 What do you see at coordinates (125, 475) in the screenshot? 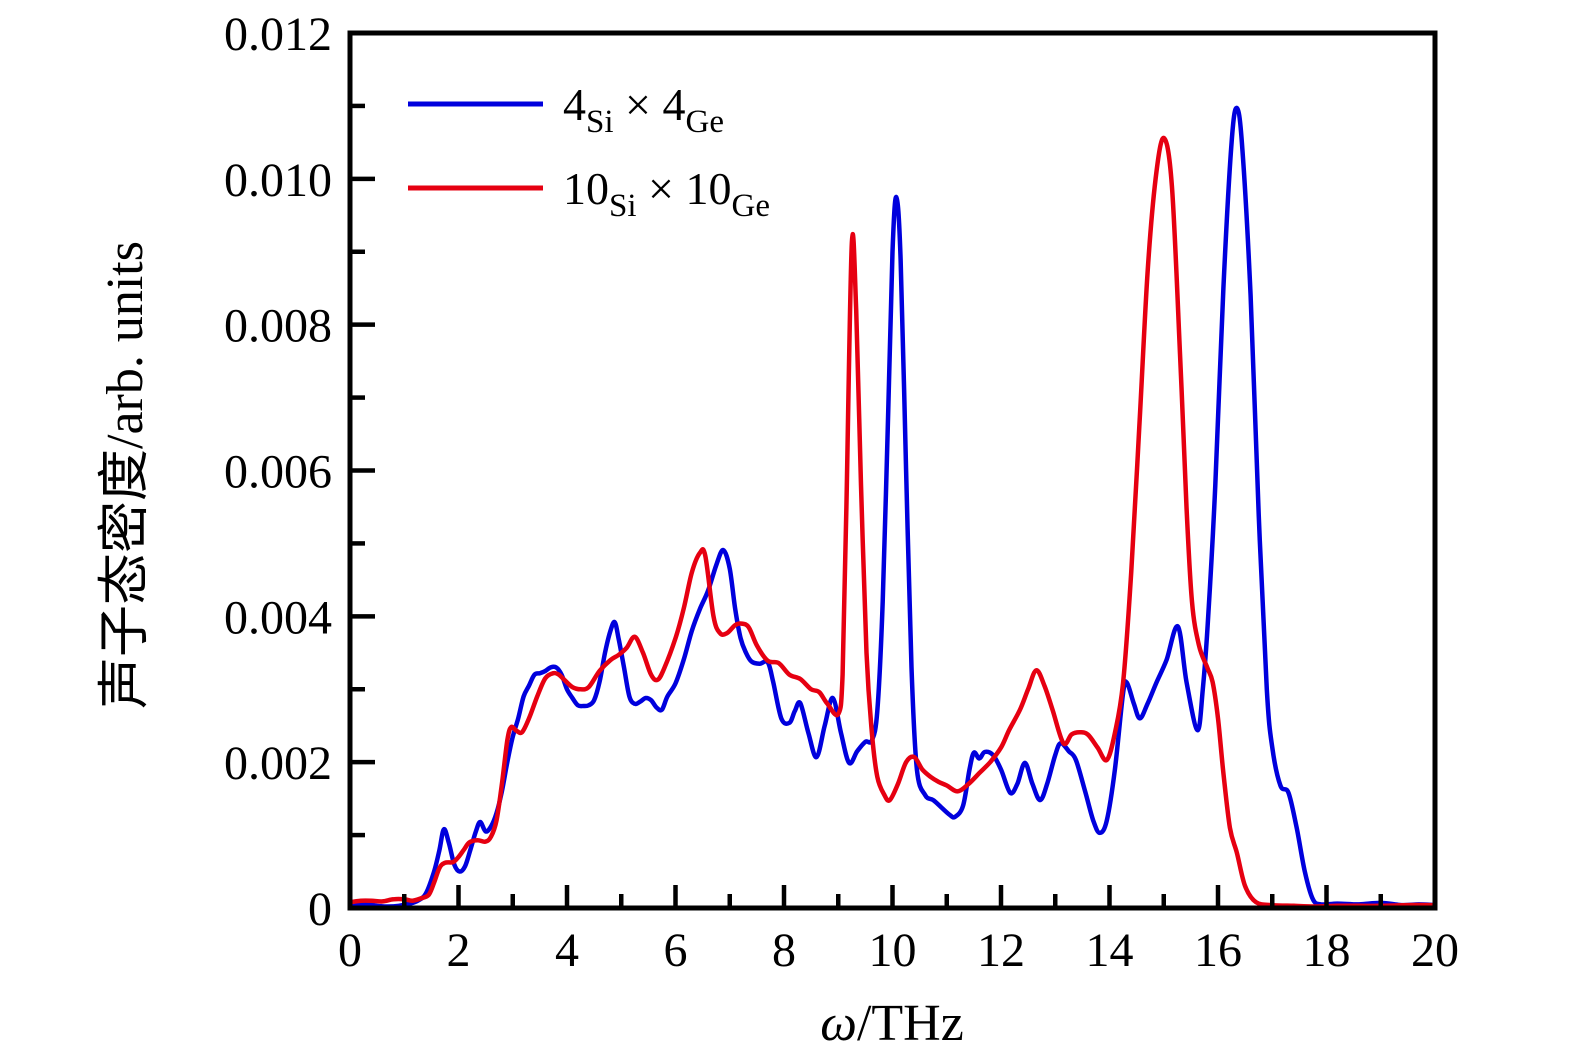
I see `y-axis-title: 声子态密度/arb. units` at bounding box center [125, 475].